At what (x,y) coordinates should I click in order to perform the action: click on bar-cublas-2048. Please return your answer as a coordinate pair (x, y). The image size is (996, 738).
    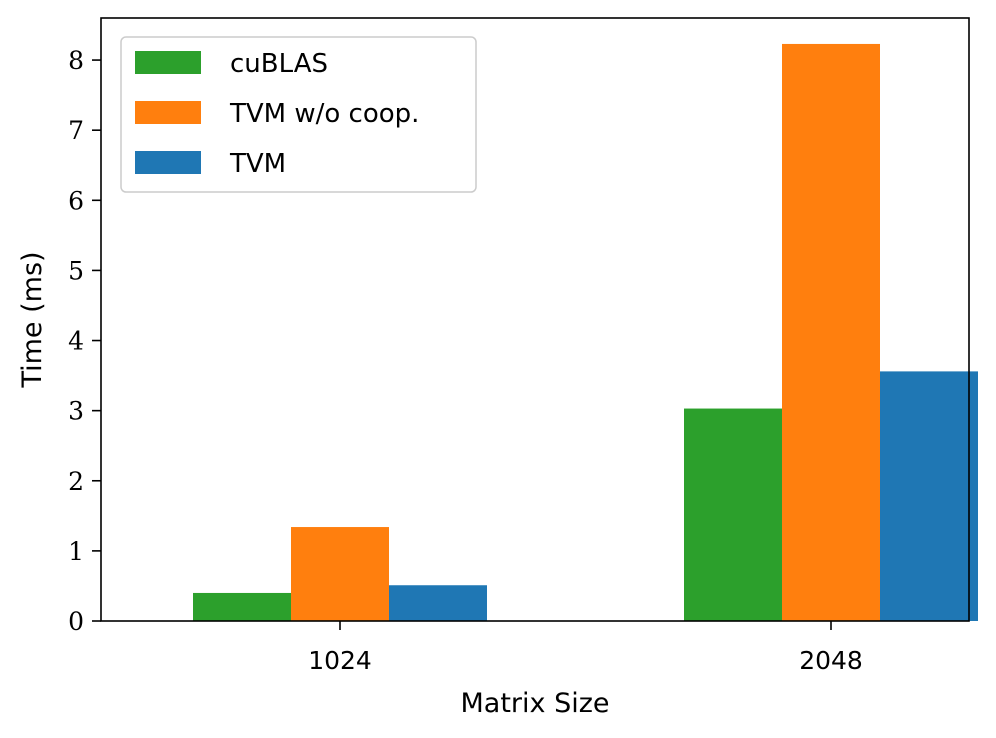
    Looking at the image, I should click on (733, 514).